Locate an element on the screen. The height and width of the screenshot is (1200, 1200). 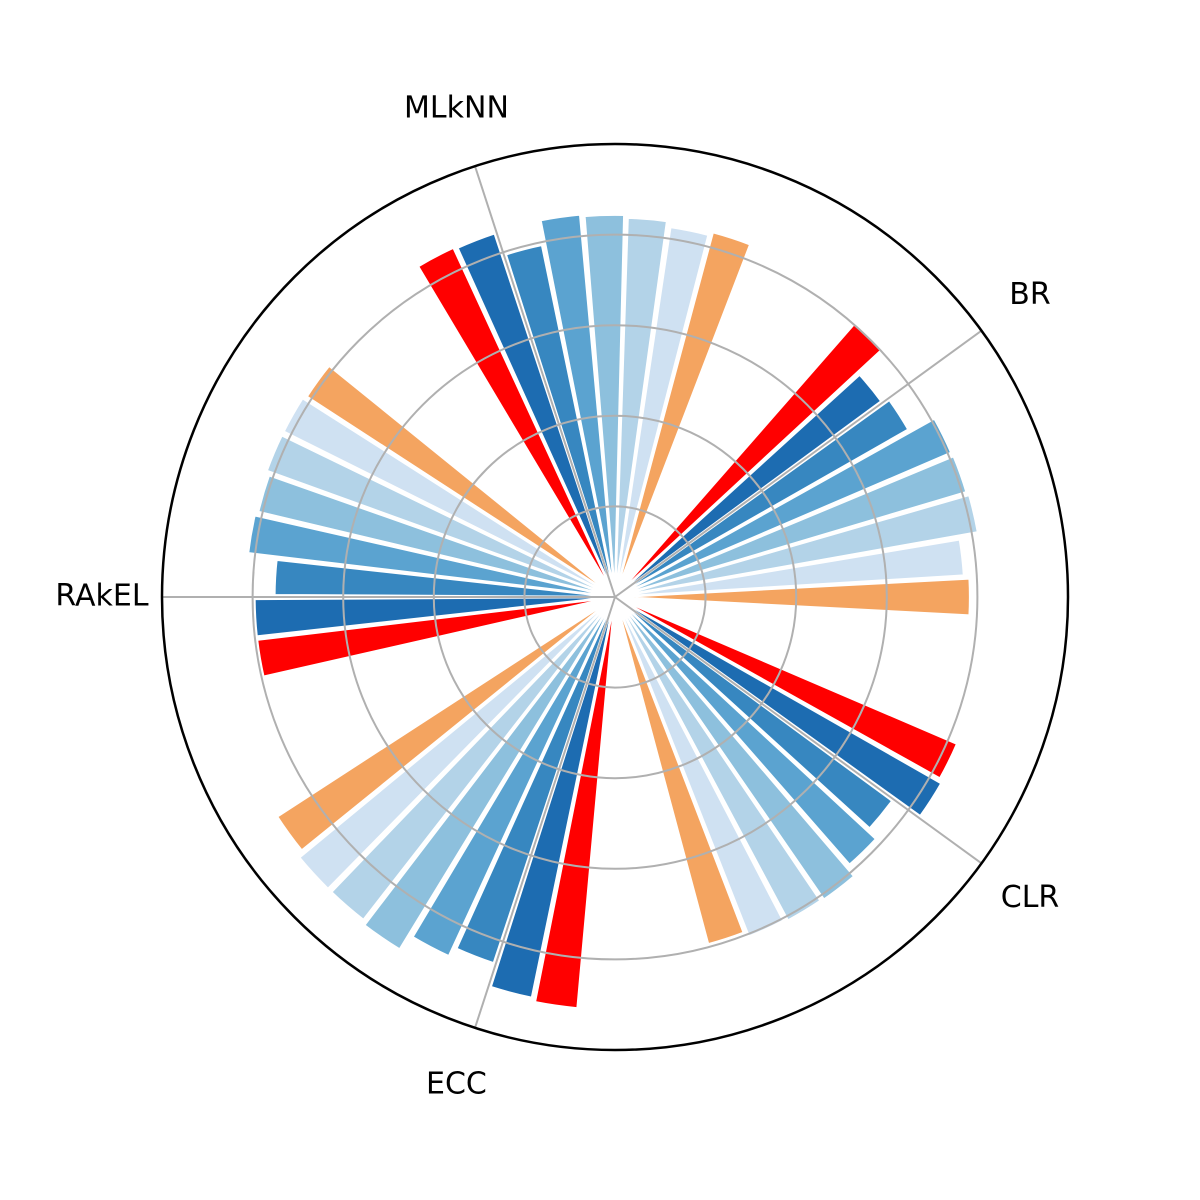
theta-tick-label: ECC is located at coordinates (456, 1083).